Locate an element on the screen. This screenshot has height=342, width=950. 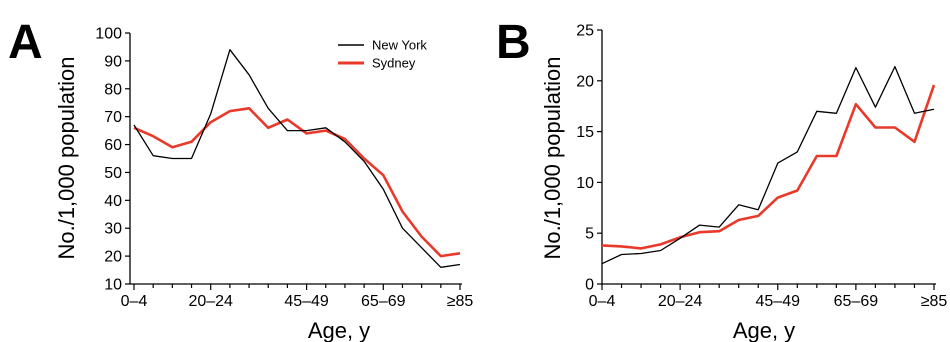
y-tick-label: 80 is located at coordinates (113, 89).